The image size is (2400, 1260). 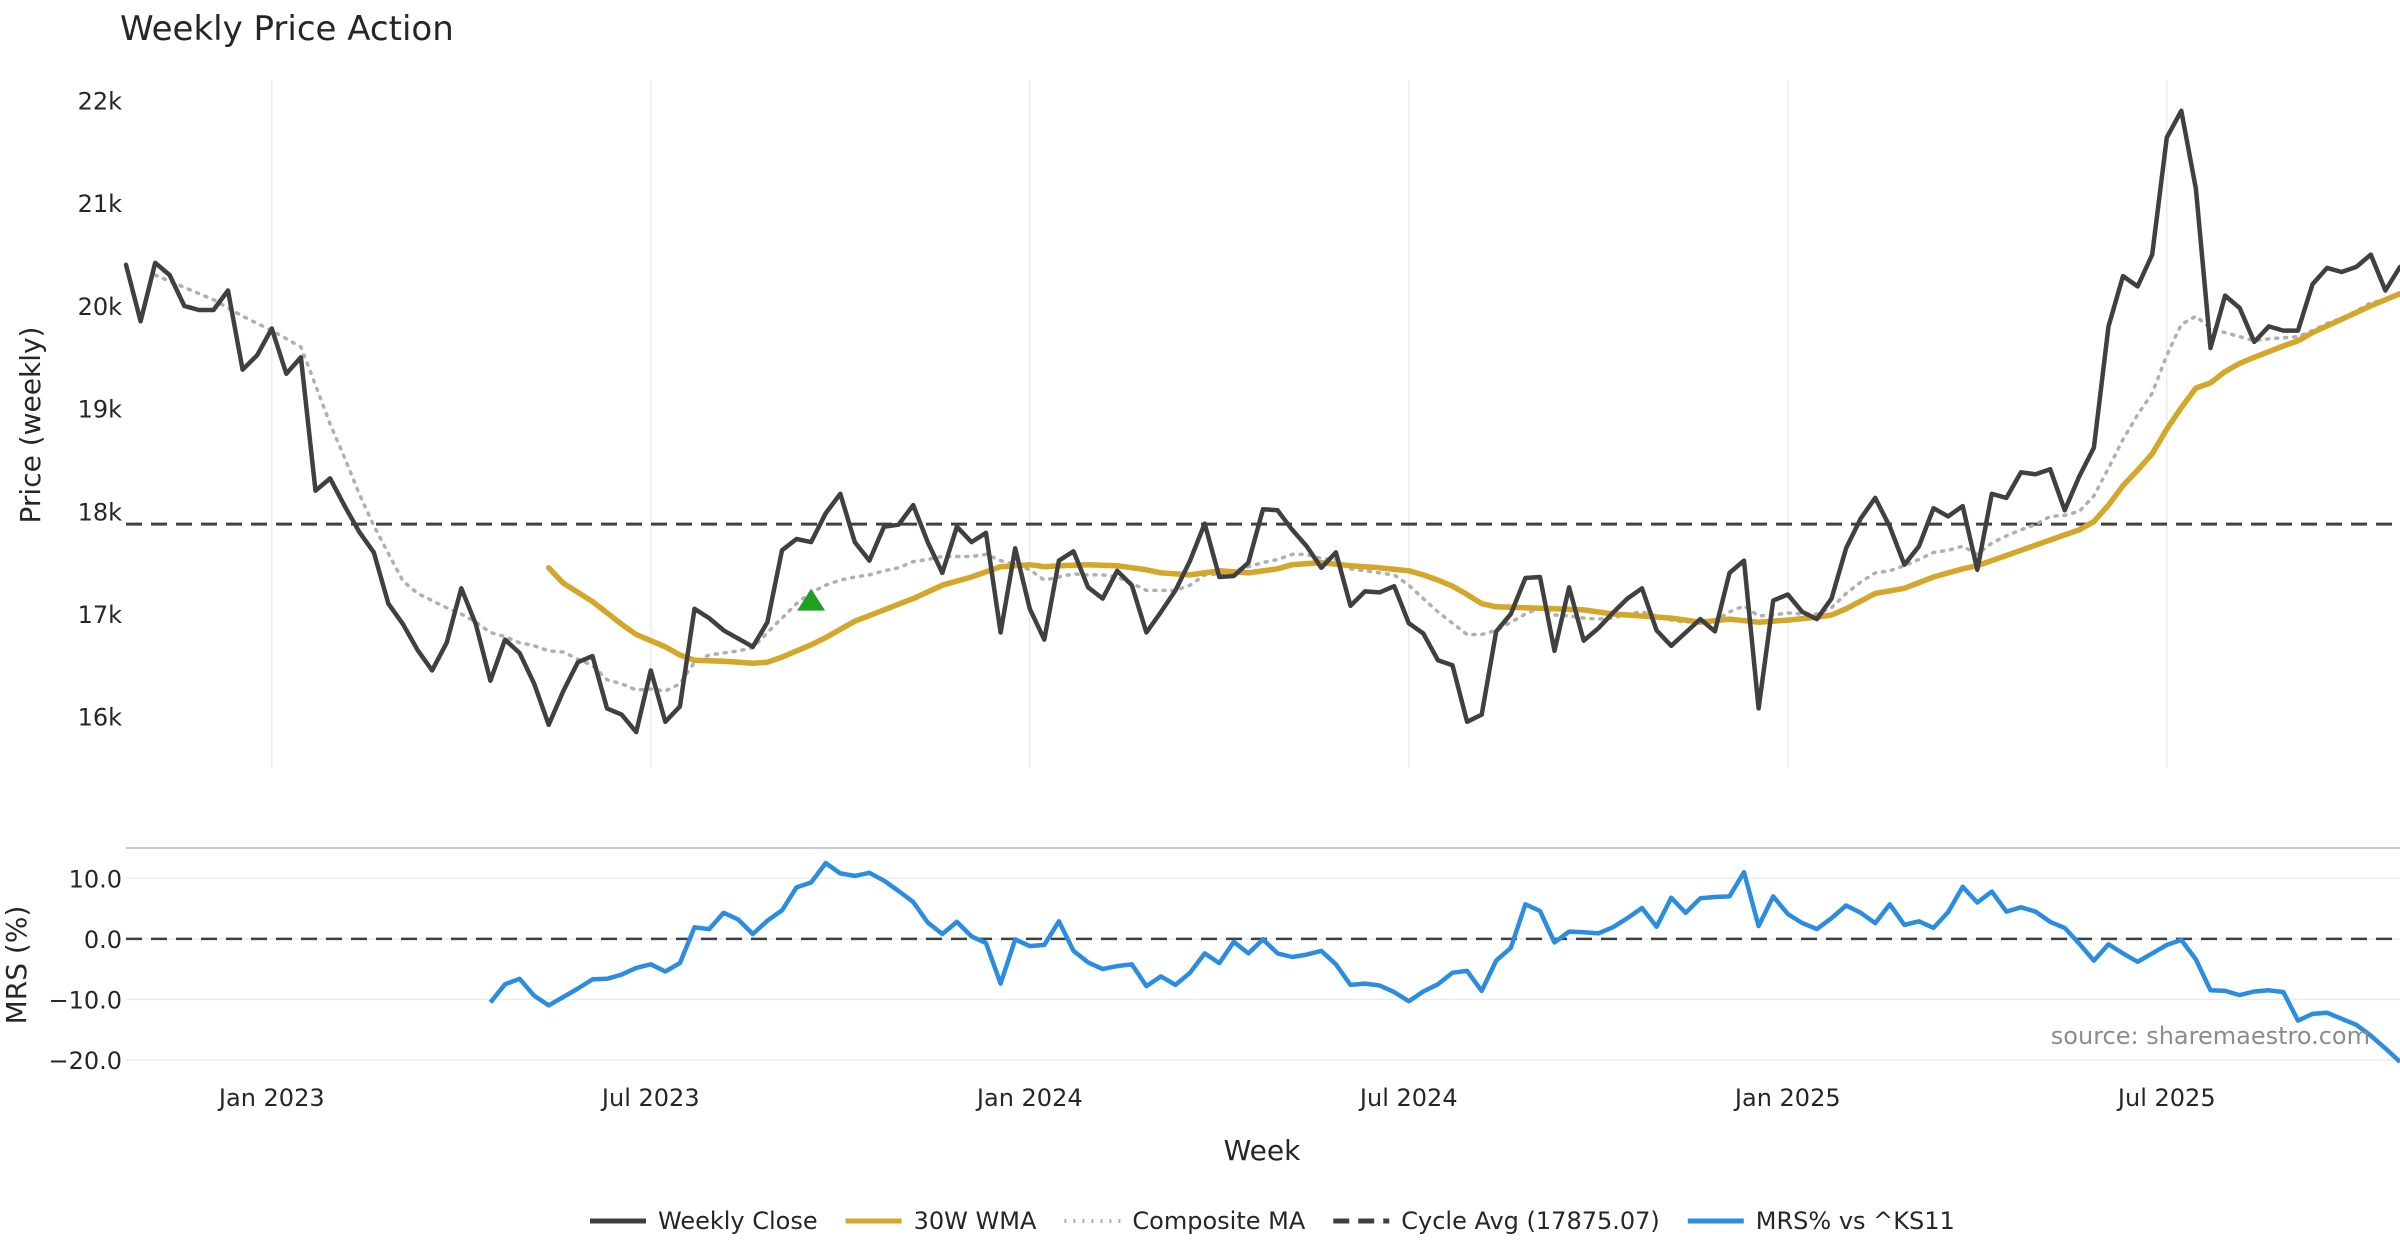 What do you see at coordinates (100, 512) in the screenshot?
I see `price-y-tick-18k: 18k` at bounding box center [100, 512].